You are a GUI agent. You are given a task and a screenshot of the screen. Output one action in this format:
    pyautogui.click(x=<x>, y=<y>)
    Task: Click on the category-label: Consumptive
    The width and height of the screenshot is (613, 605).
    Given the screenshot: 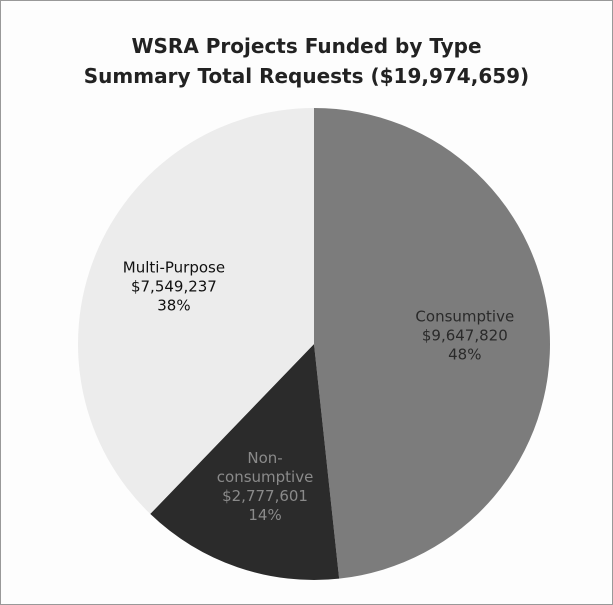 What is the action you would take?
    pyautogui.click(x=465, y=316)
    